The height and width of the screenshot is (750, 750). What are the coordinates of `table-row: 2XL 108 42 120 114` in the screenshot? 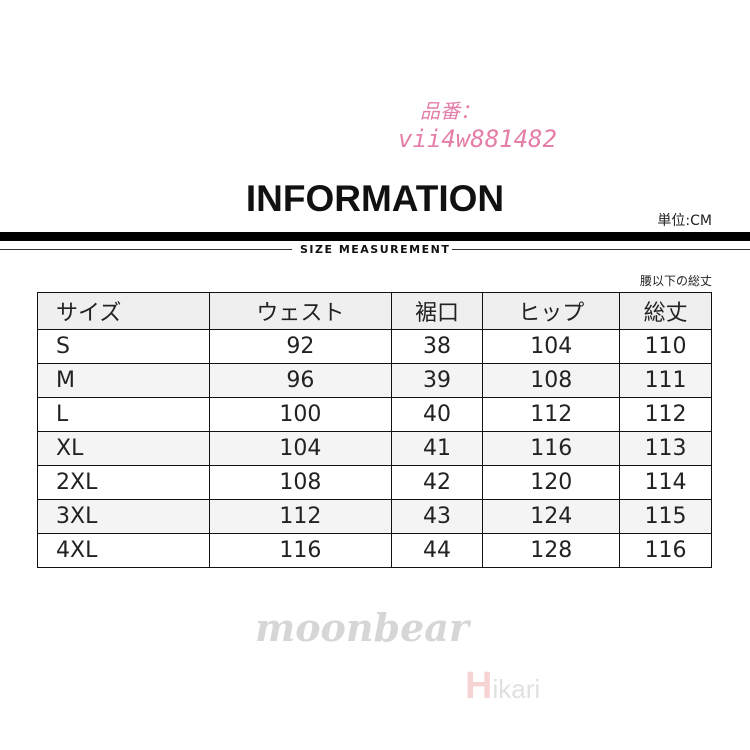 It's located at (374, 482).